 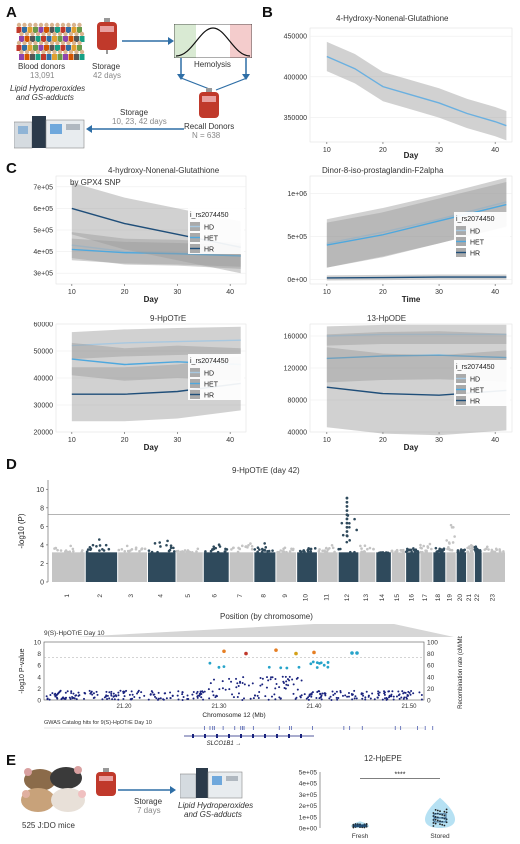 I want to click on x-tick-label: 21.30, so click(x=219, y=707).